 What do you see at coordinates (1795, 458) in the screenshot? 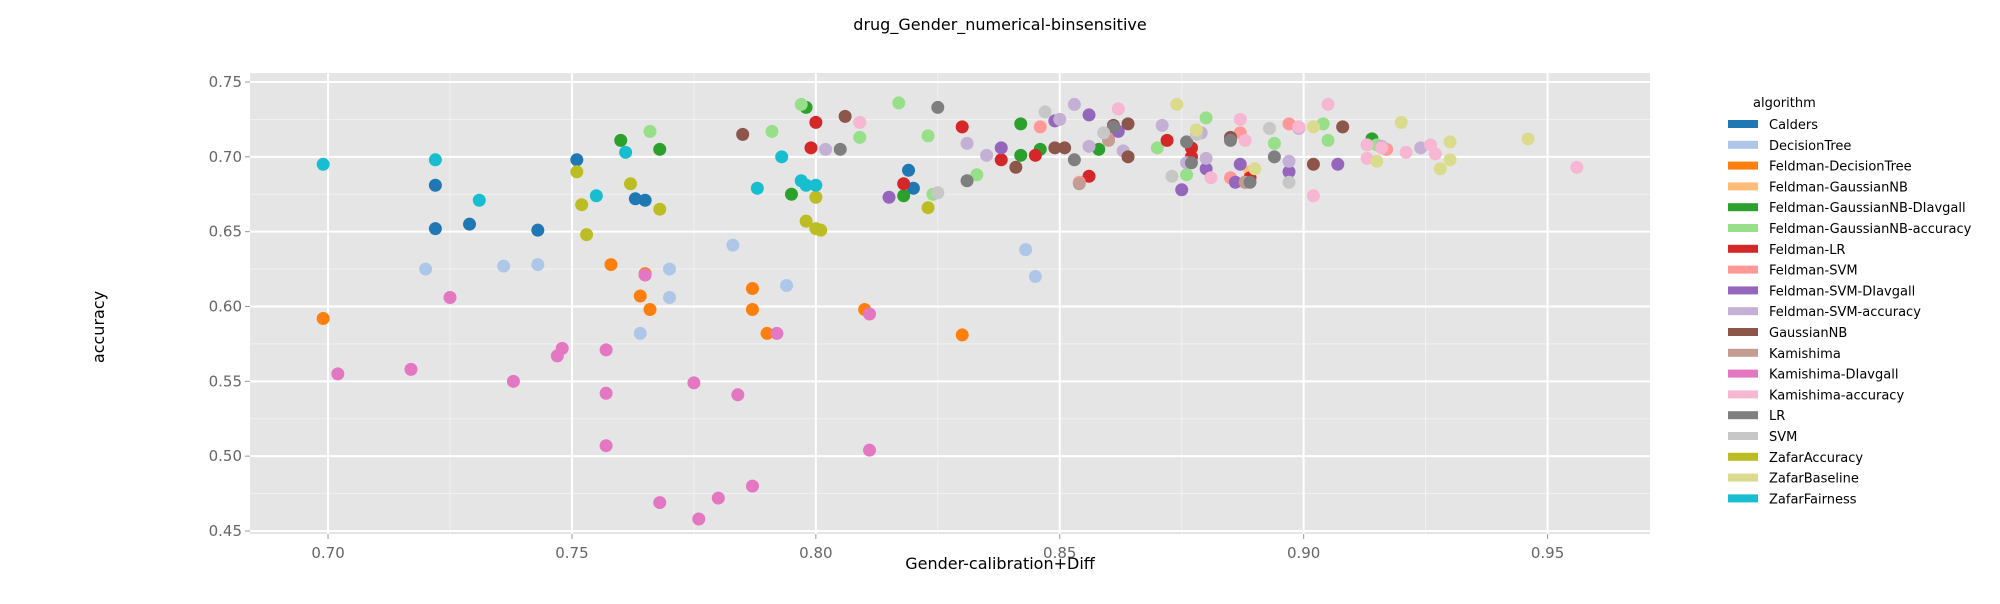
I see `legend-item: ZafarAccuracy` at bounding box center [1795, 458].